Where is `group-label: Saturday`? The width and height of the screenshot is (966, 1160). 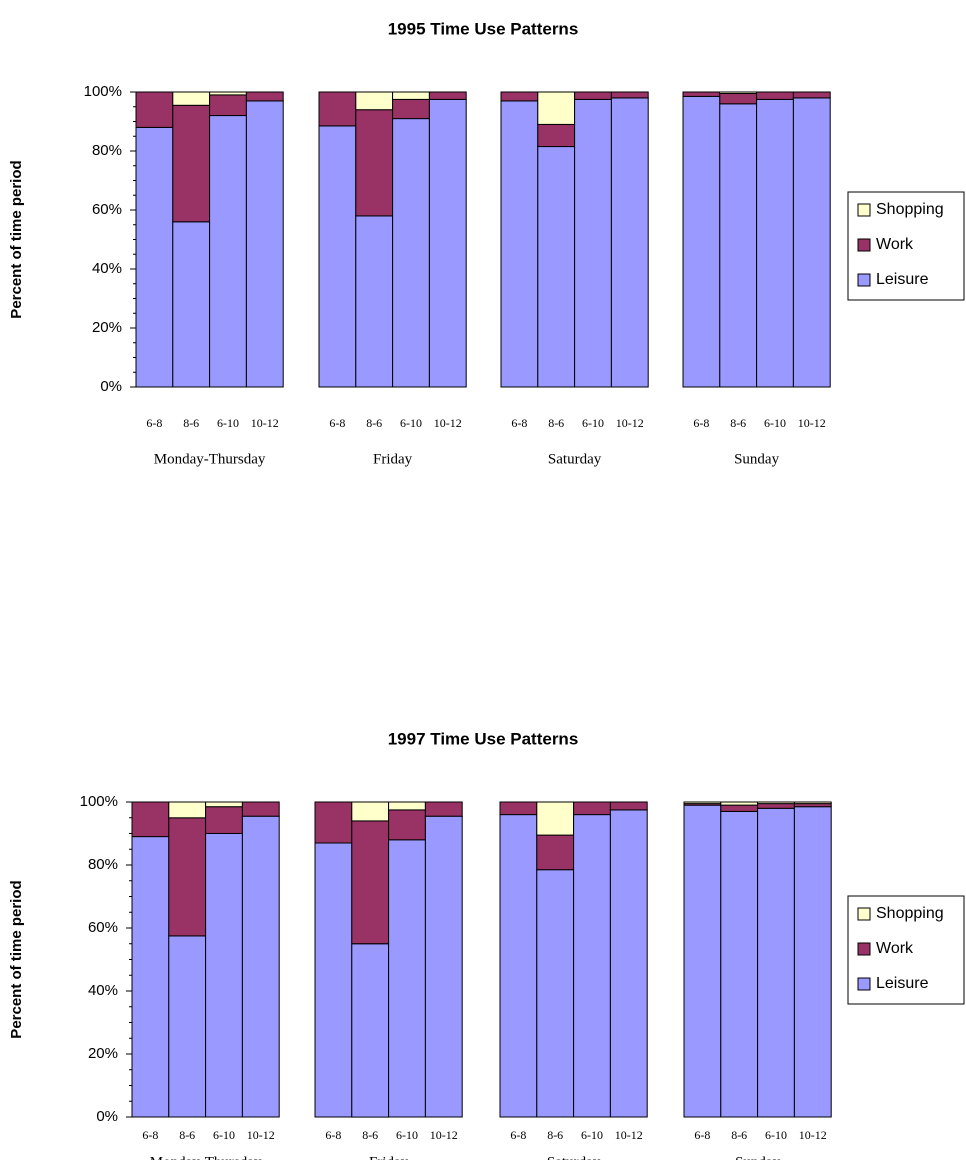
group-label: Saturday is located at coordinates (574, 1157).